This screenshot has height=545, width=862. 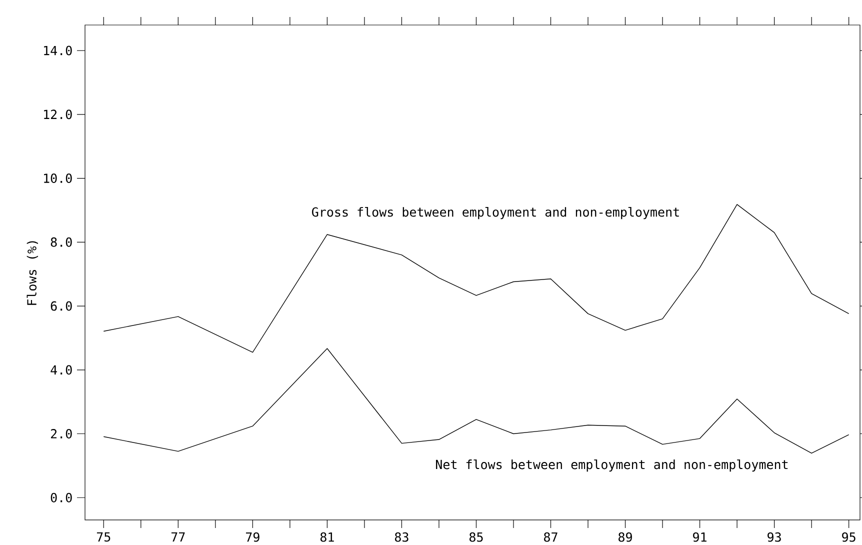 I want to click on y-tick-label: 6.0, so click(x=61, y=306).